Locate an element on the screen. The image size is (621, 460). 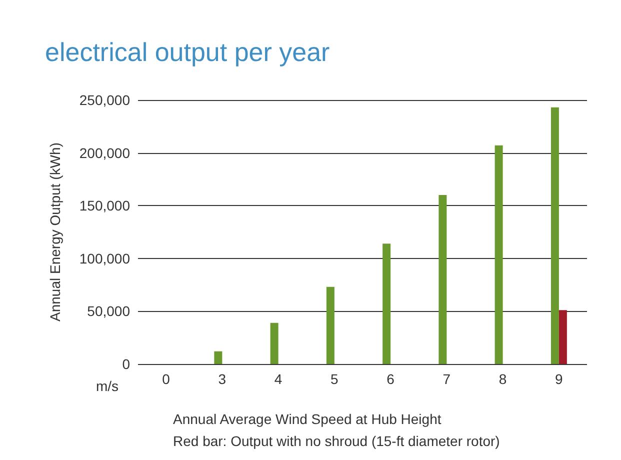
x-tick-label: 3 is located at coordinates (222, 379).